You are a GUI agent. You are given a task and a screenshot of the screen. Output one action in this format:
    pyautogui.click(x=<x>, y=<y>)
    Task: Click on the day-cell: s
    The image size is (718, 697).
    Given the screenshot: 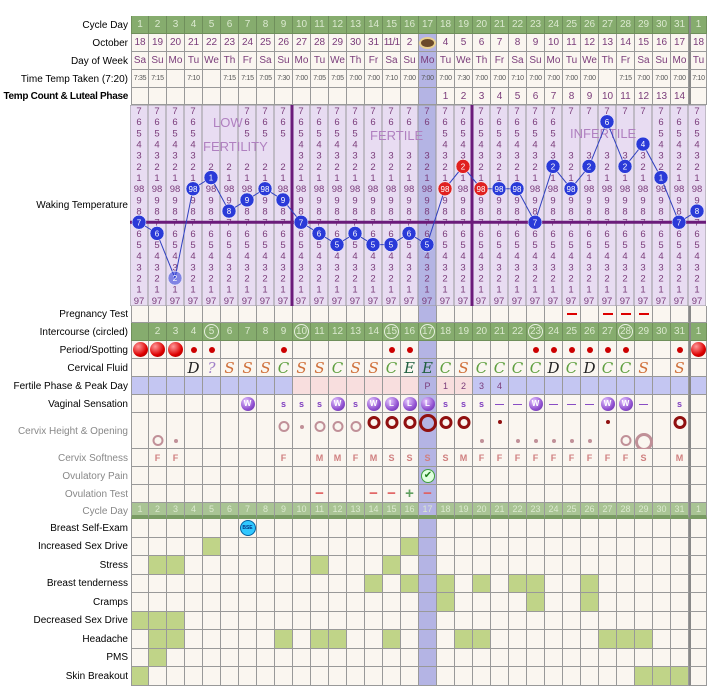 What is the action you would take?
    pyautogui.click(x=356, y=404)
    